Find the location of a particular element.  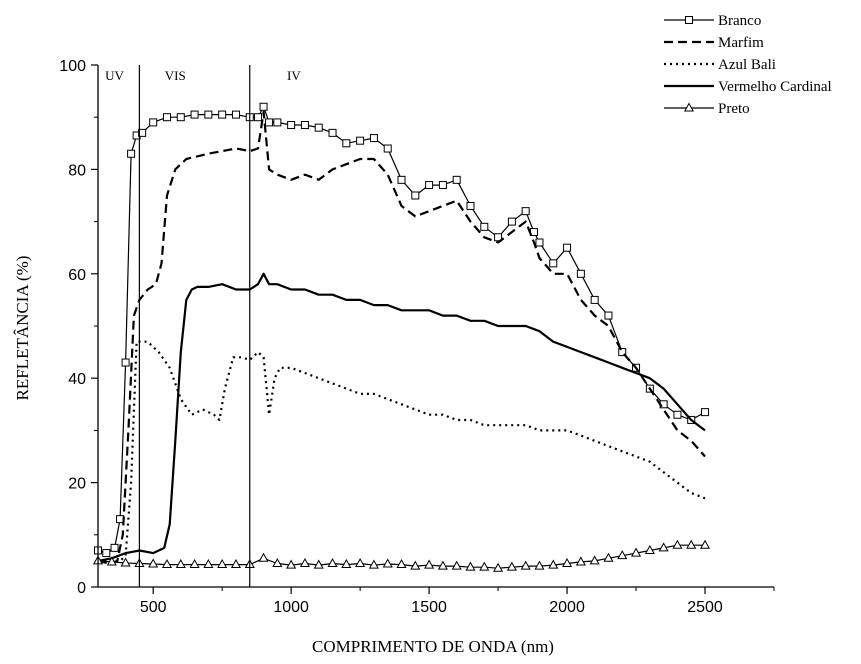

x-tick-label: 2500 is located at coordinates (705, 607).